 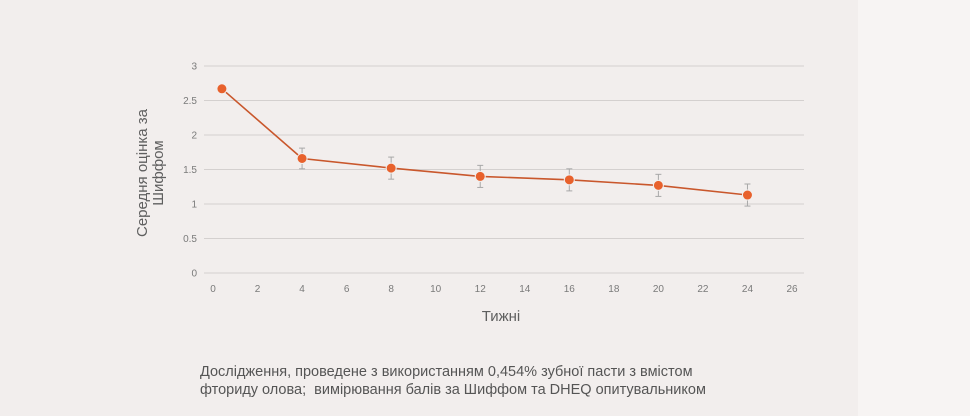 I want to click on y-tick-label-5: 2.5, so click(x=190, y=101).